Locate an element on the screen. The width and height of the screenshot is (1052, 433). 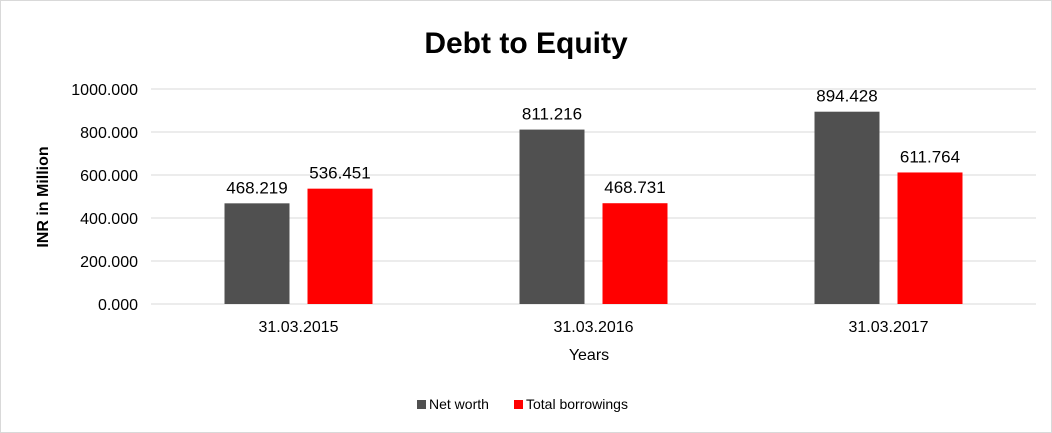
legend-label: Net worth is located at coordinates (459, 404).